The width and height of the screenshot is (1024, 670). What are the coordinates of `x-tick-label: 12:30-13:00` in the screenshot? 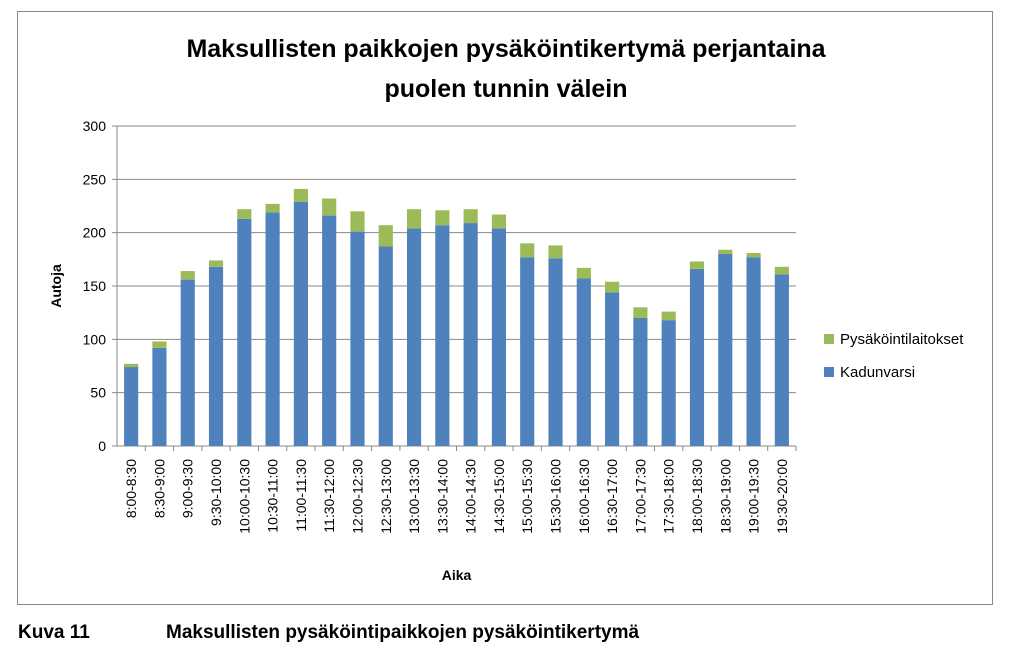 It's located at (386, 496).